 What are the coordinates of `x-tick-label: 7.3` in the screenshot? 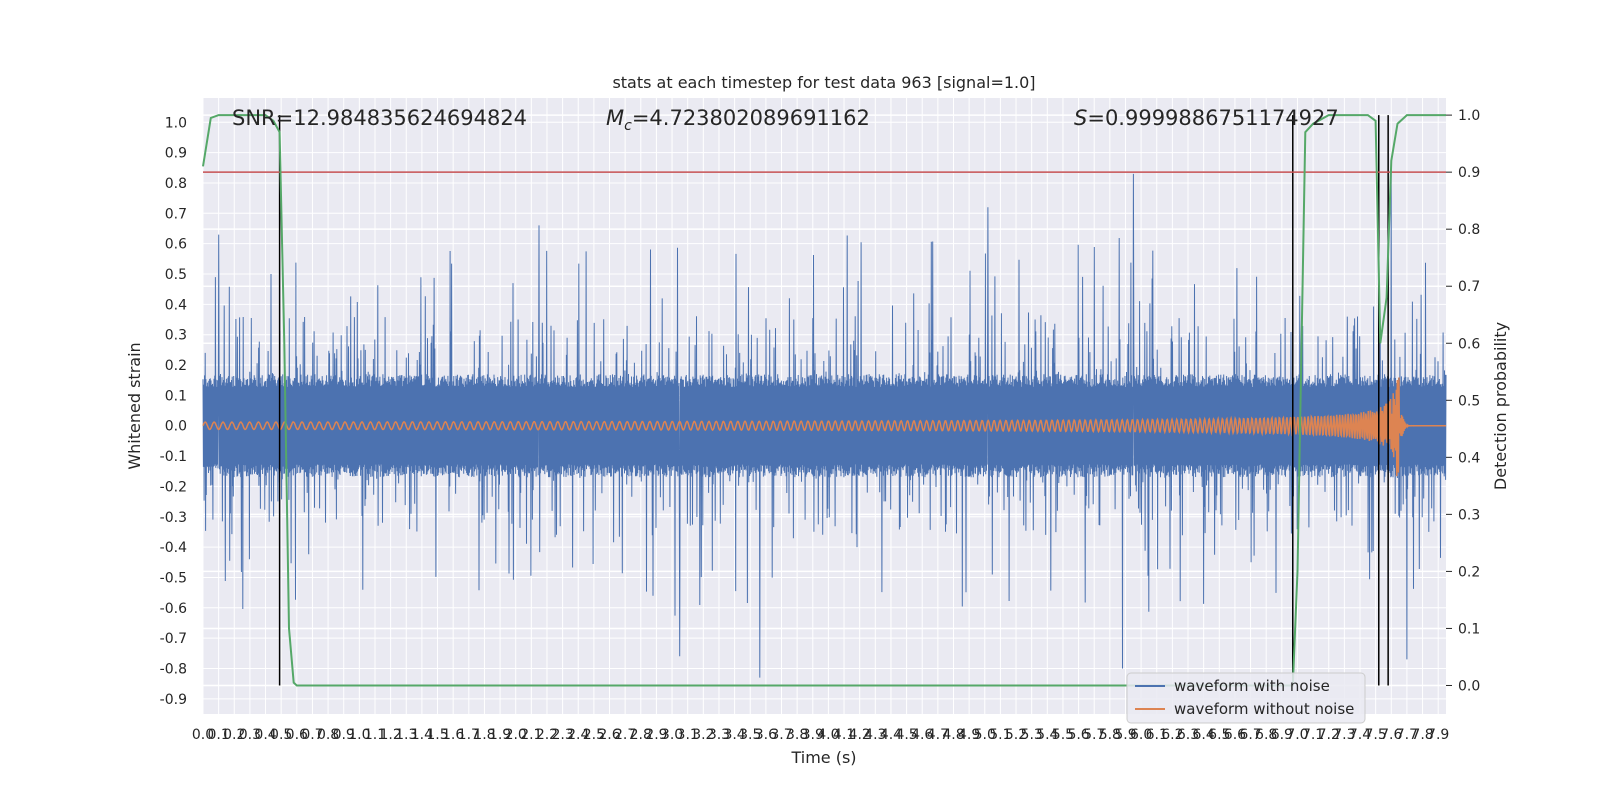 It's located at (1344, 735).